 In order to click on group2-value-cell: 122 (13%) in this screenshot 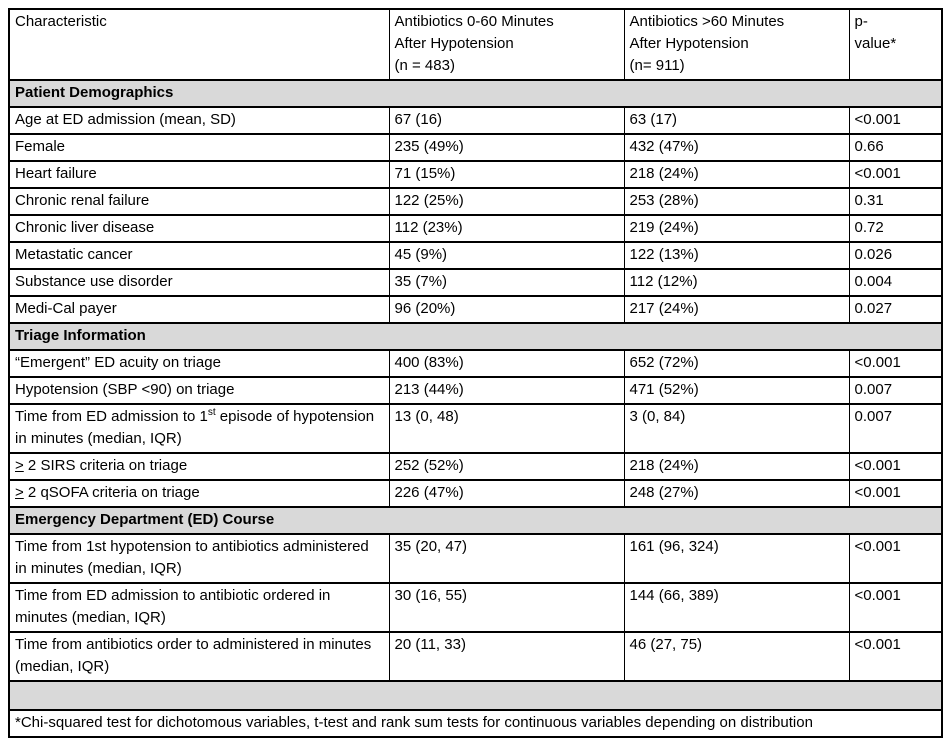, I will do `click(736, 255)`.